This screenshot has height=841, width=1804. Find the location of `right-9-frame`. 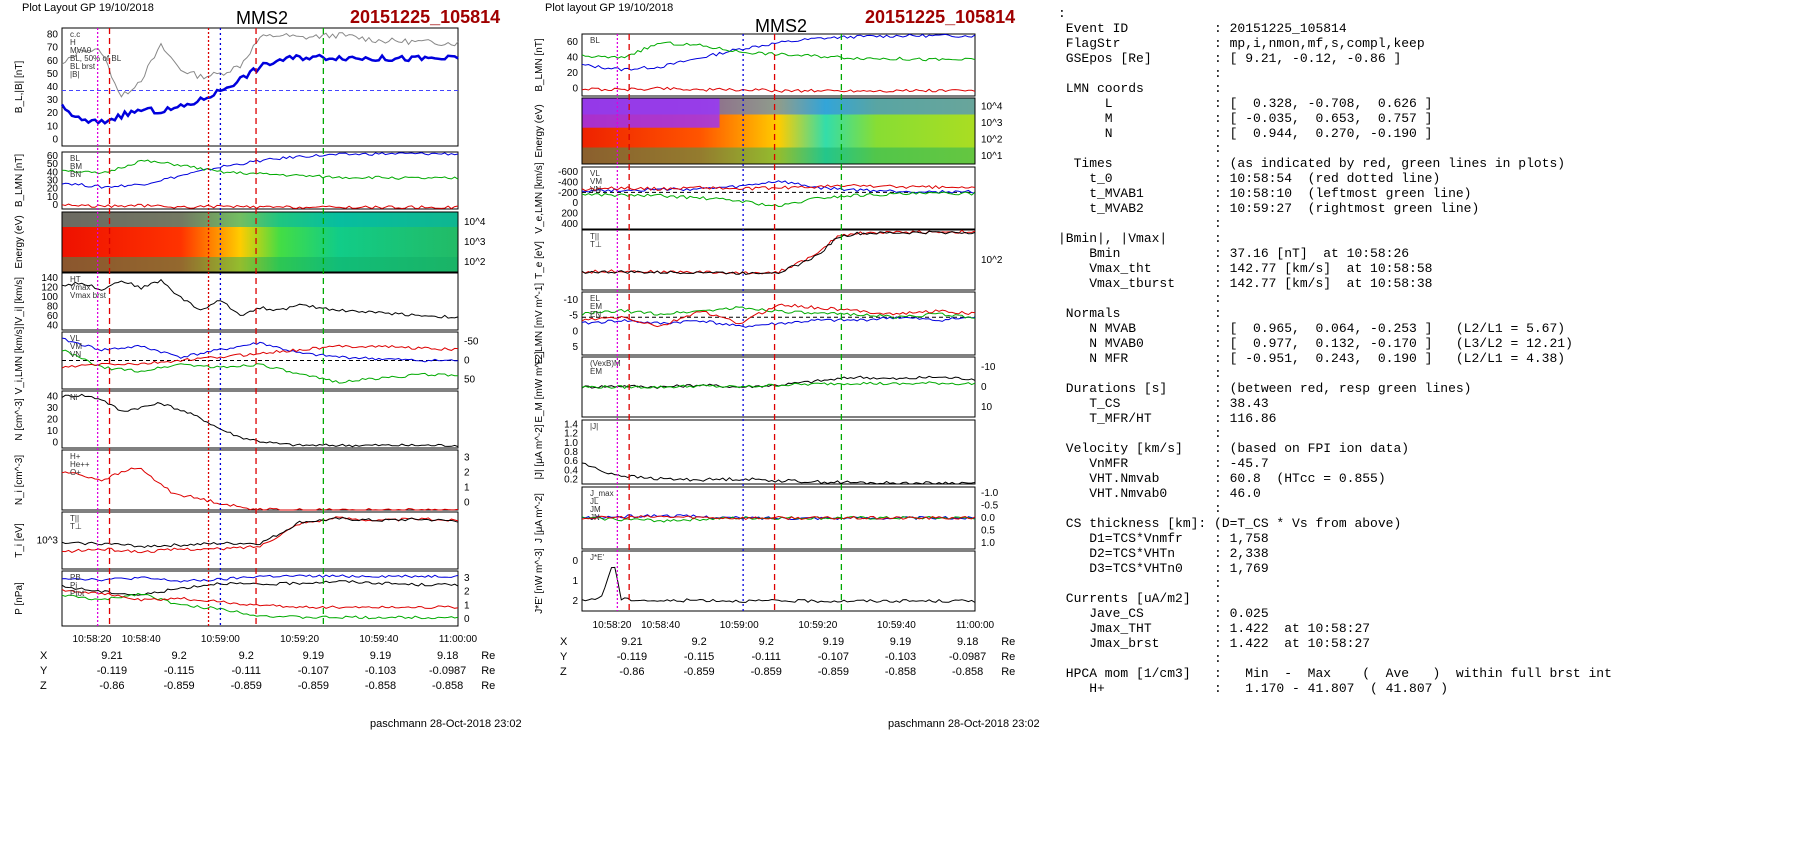

right-9-frame is located at coordinates (778, 581).